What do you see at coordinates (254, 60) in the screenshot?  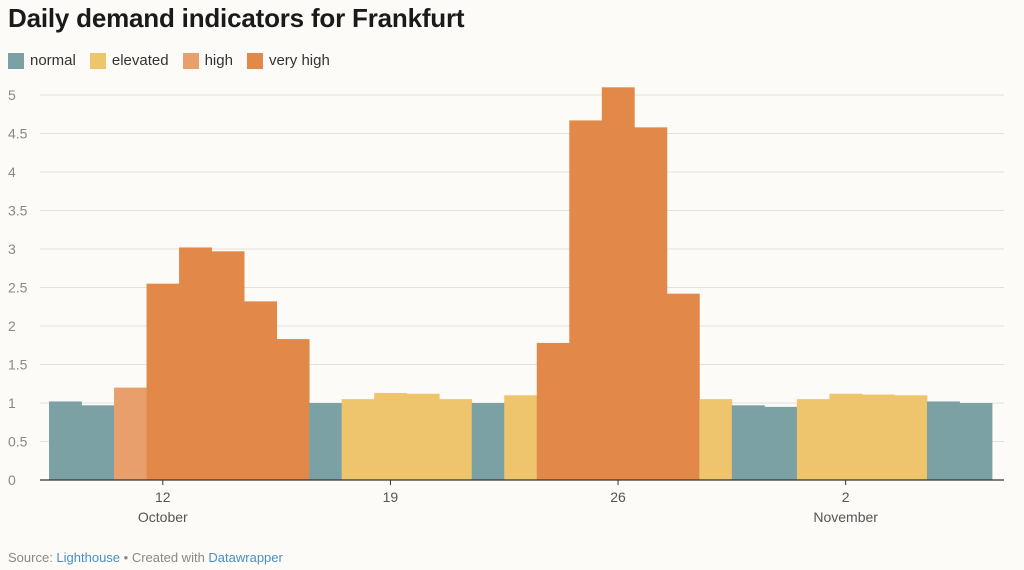 I see `legend-swatch-very-high` at bounding box center [254, 60].